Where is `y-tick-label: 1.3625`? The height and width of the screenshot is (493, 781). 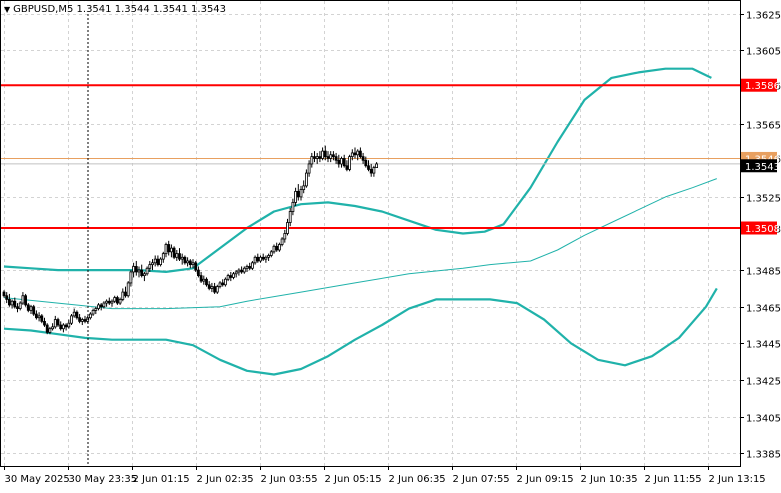
y-tick-label: 1.3625 is located at coordinates (763, 16).